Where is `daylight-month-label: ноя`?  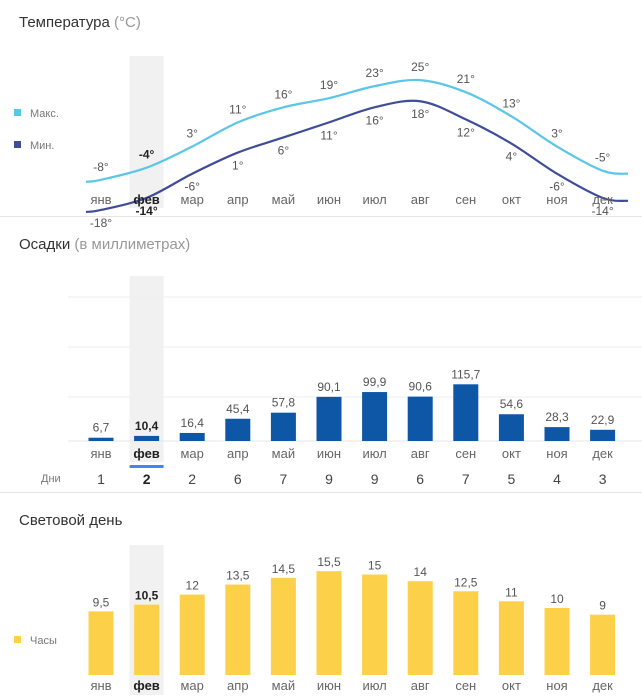 daylight-month-label: ноя is located at coordinates (556, 685).